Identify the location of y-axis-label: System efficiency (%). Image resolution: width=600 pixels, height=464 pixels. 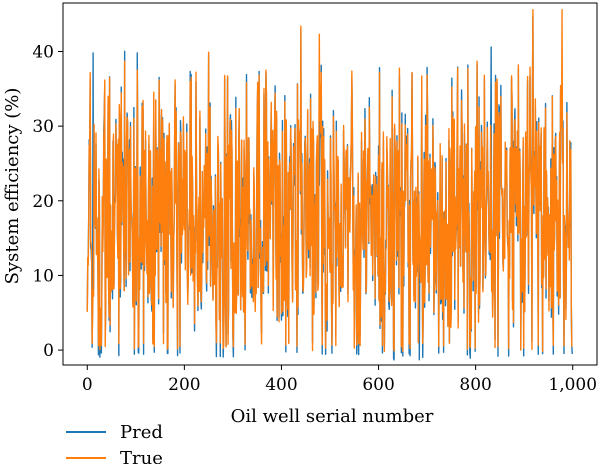
(12, 186).